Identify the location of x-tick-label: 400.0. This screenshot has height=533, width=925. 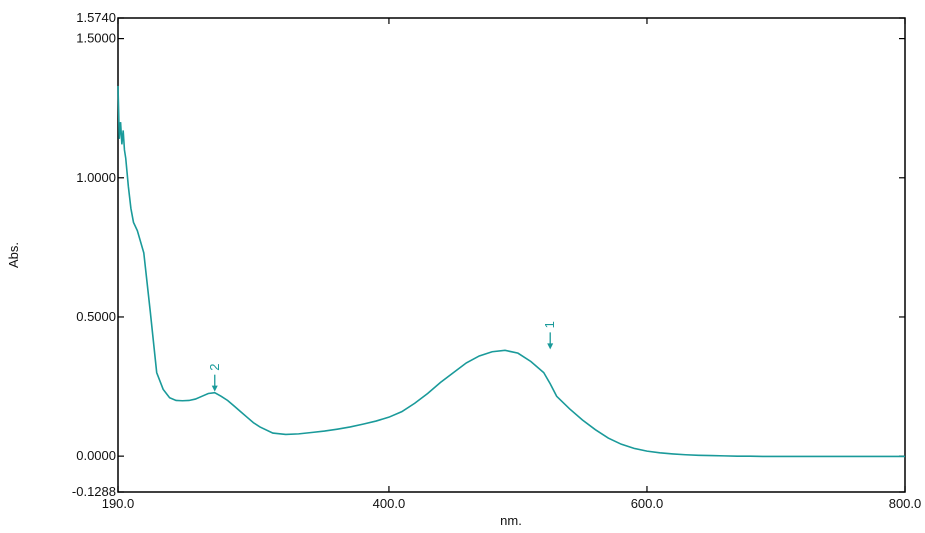
(389, 503).